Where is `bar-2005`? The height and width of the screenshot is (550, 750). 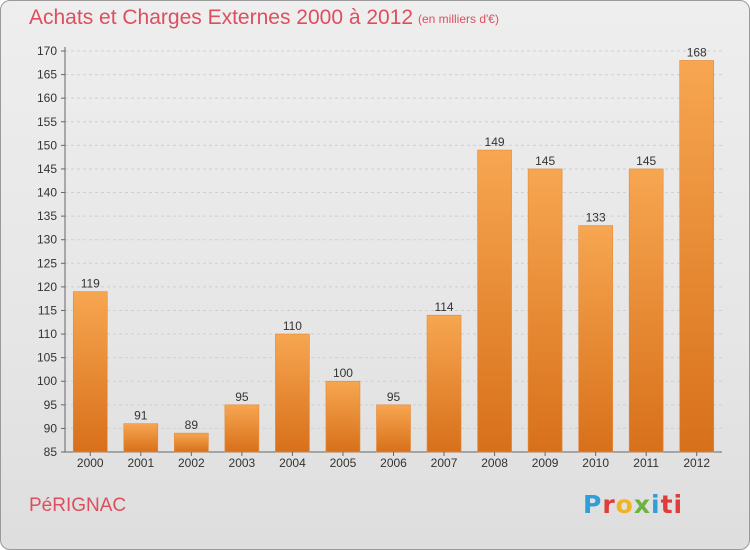 bar-2005 is located at coordinates (343, 416).